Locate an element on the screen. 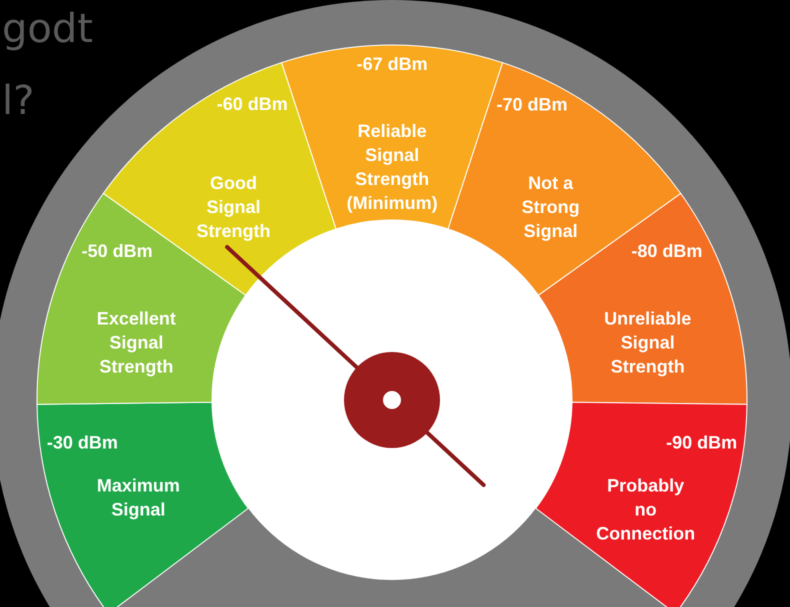 This screenshot has height=607, width=790. slice-label: Good Signal Strength is located at coordinates (233, 206).